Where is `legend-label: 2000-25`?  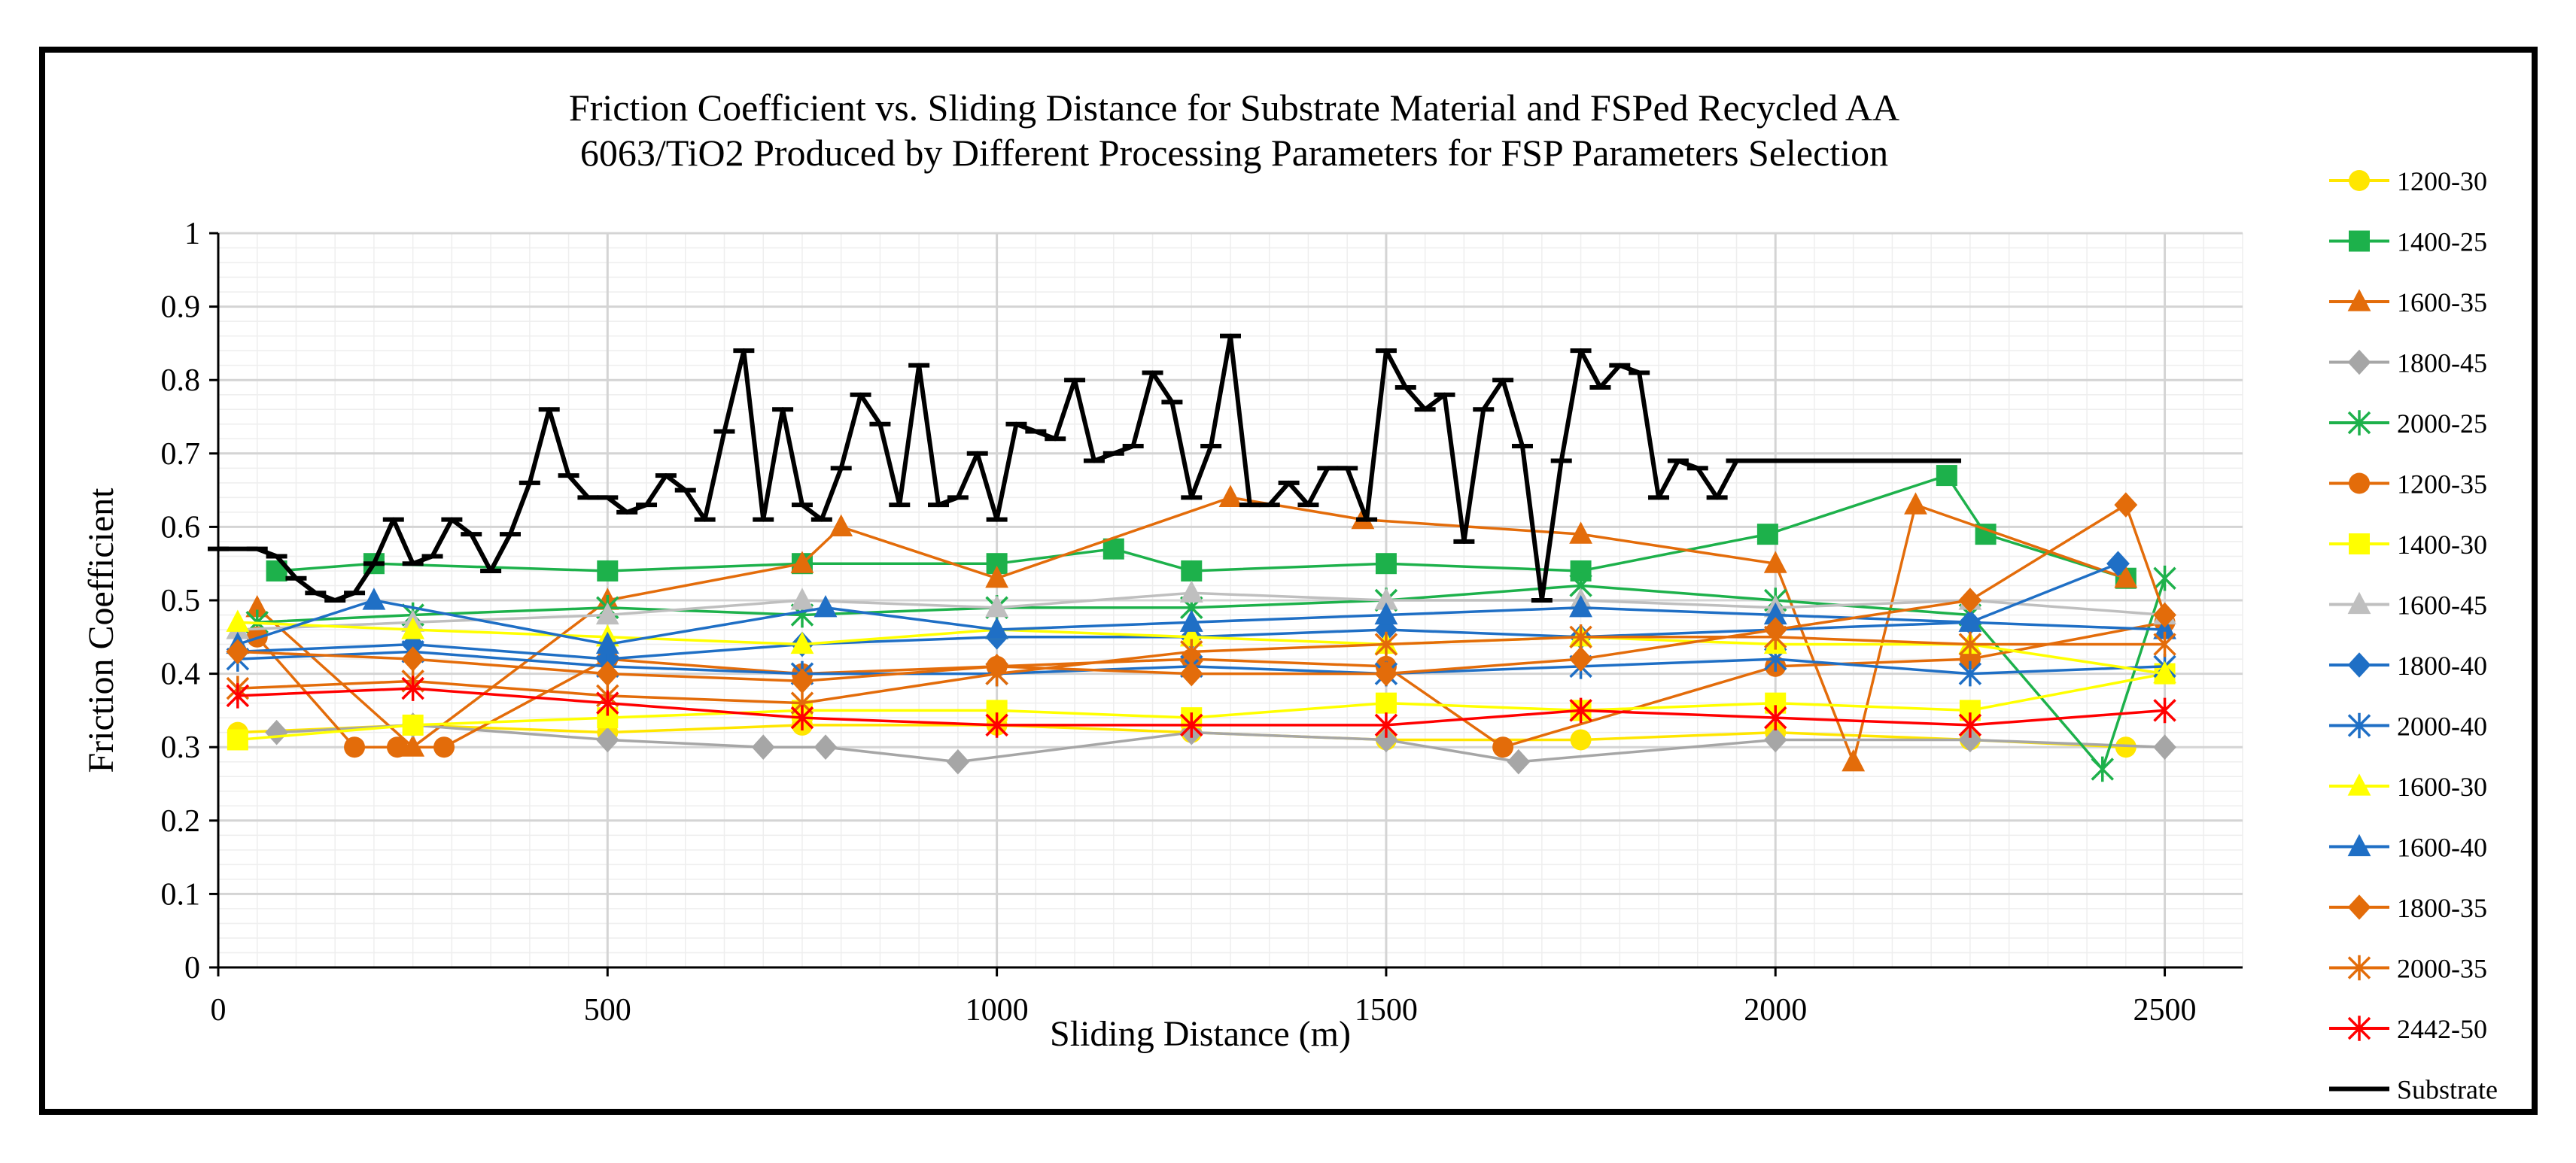 legend-label: 2000-25 is located at coordinates (2442, 423).